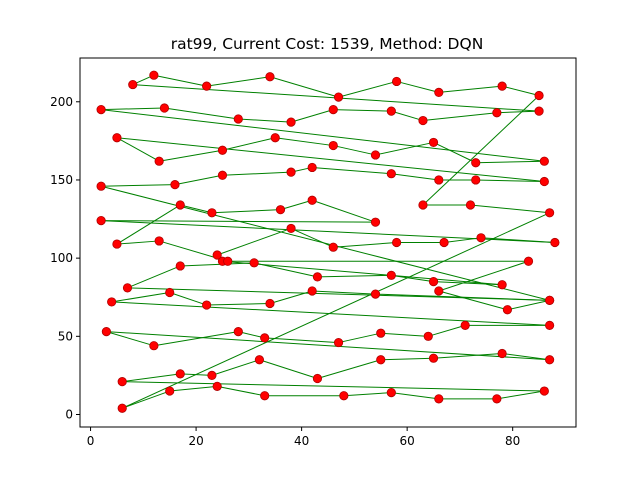 Image resolution: width=640 pixels, height=480 pixels. What do you see at coordinates (195, 441) in the screenshot?
I see `x-tick-label: 20` at bounding box center [195, 441].